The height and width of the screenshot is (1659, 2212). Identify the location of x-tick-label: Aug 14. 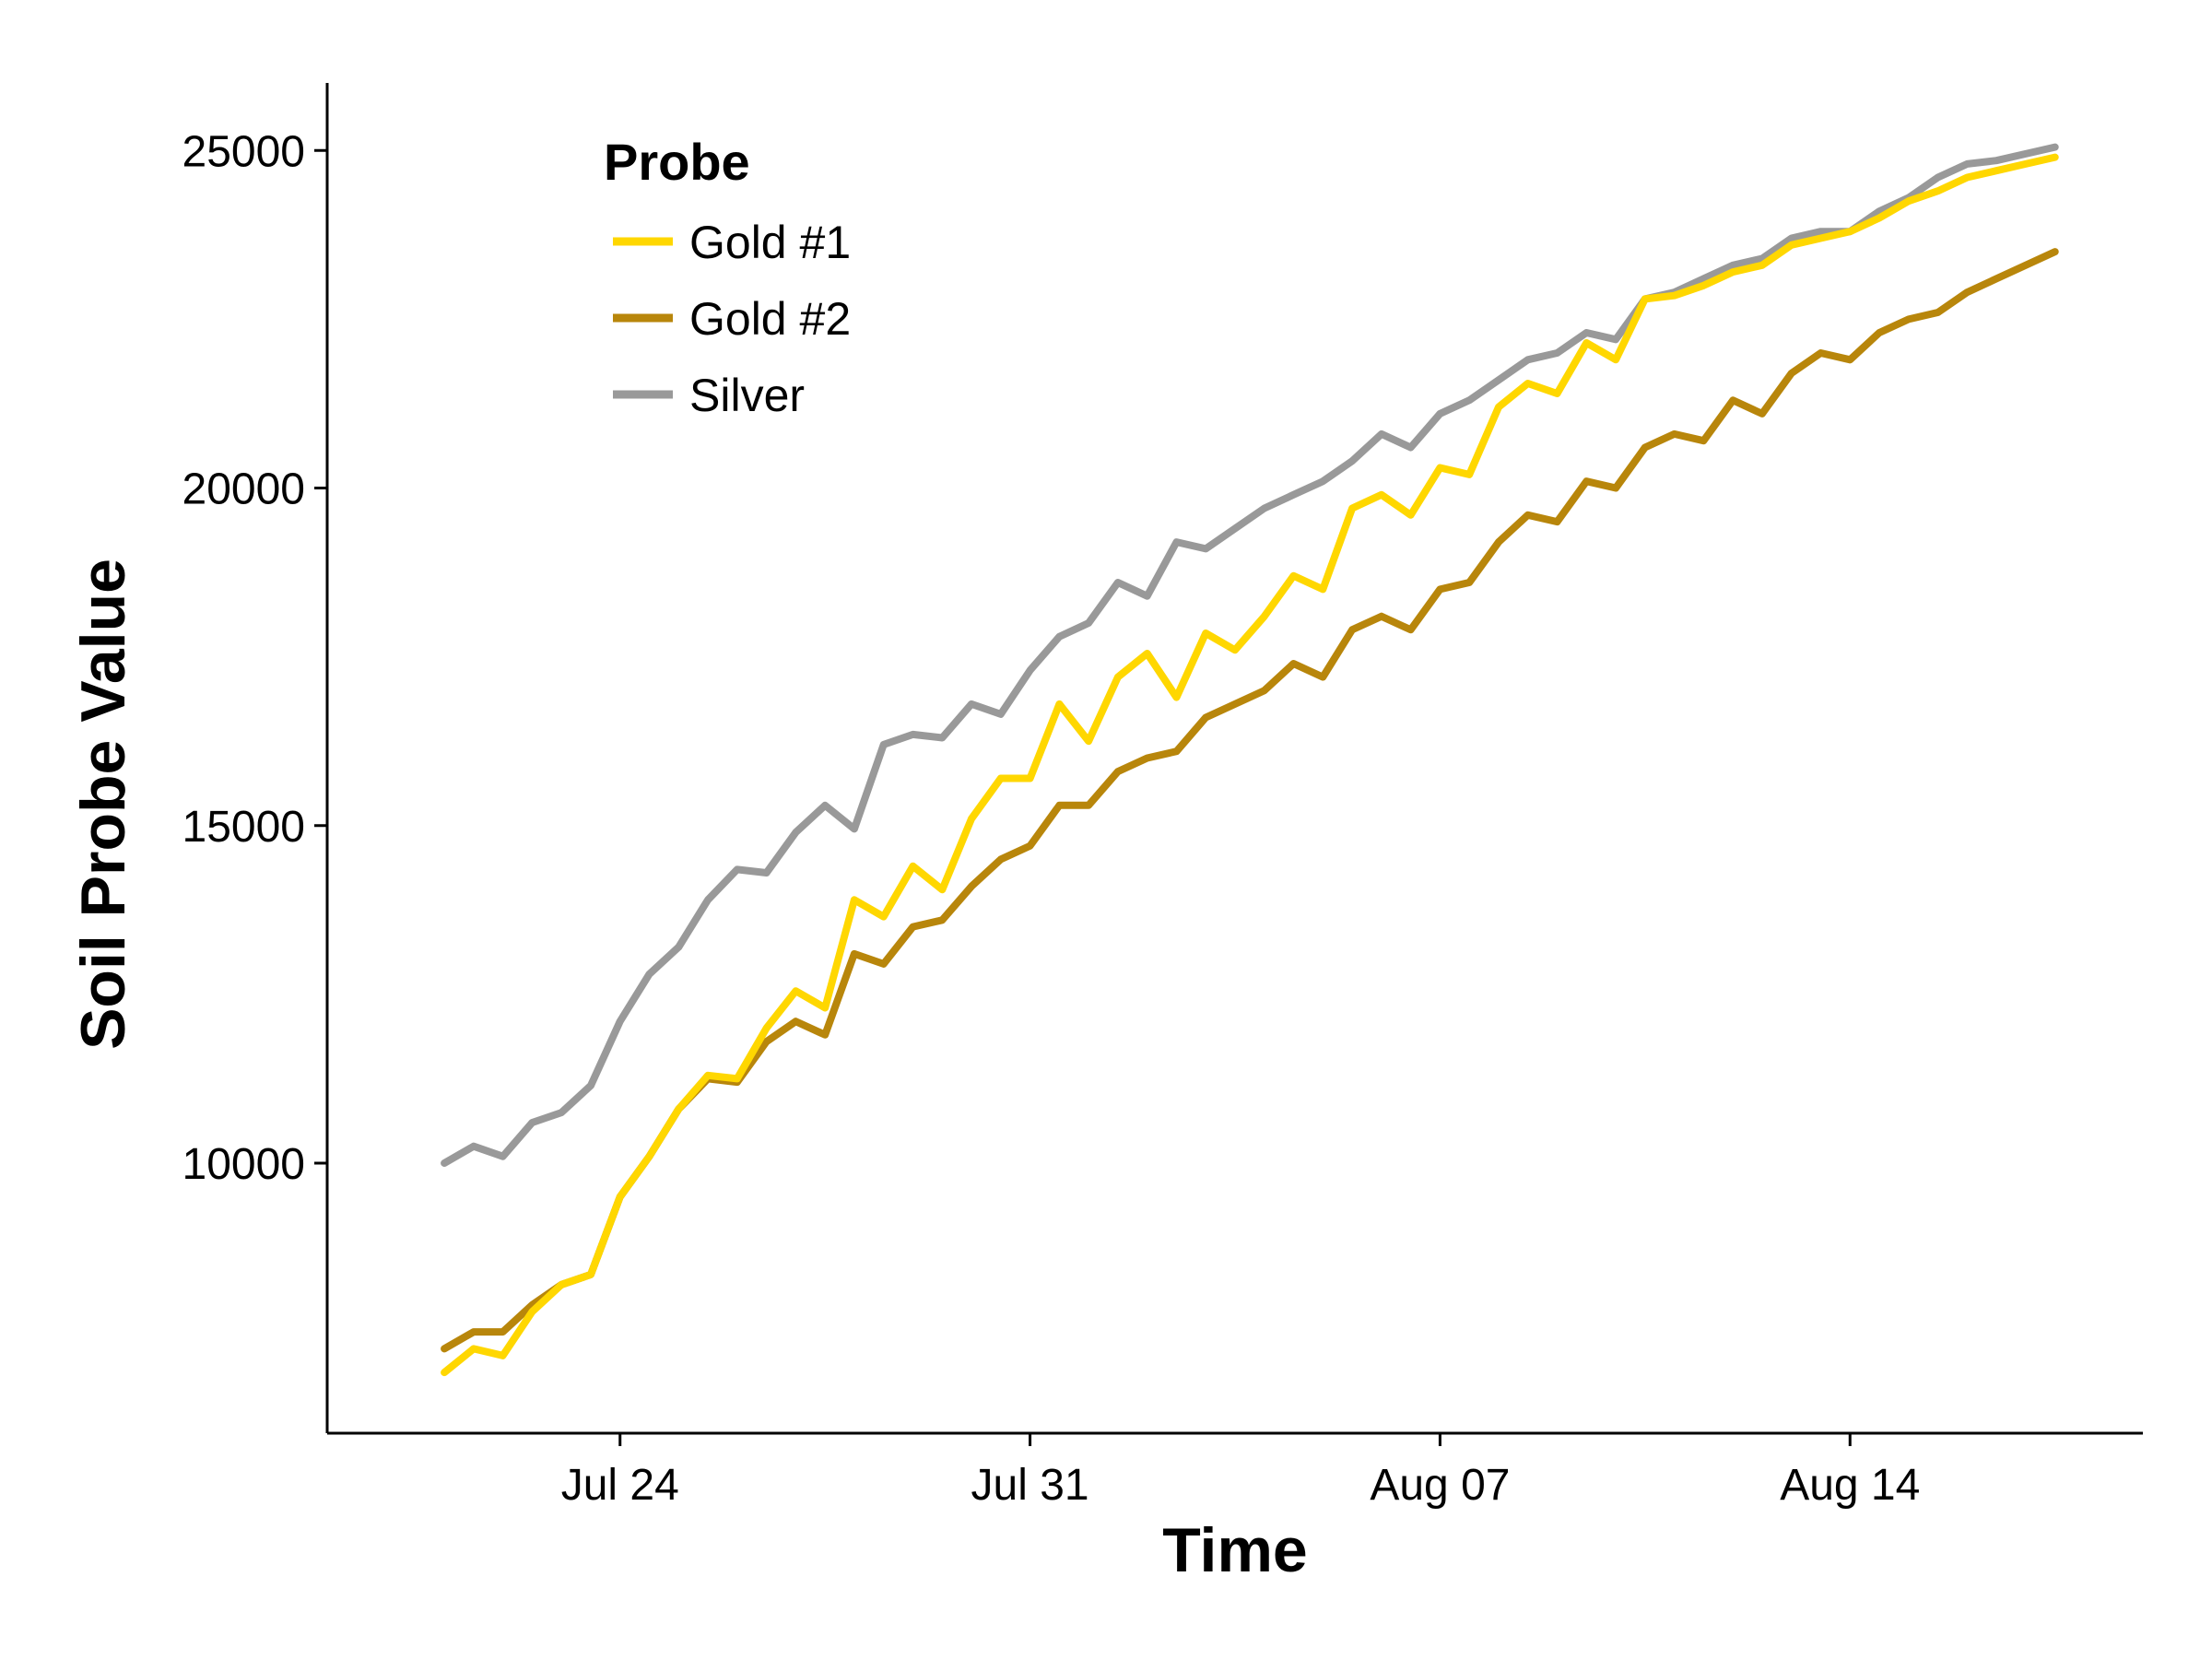
(1850, 1485).